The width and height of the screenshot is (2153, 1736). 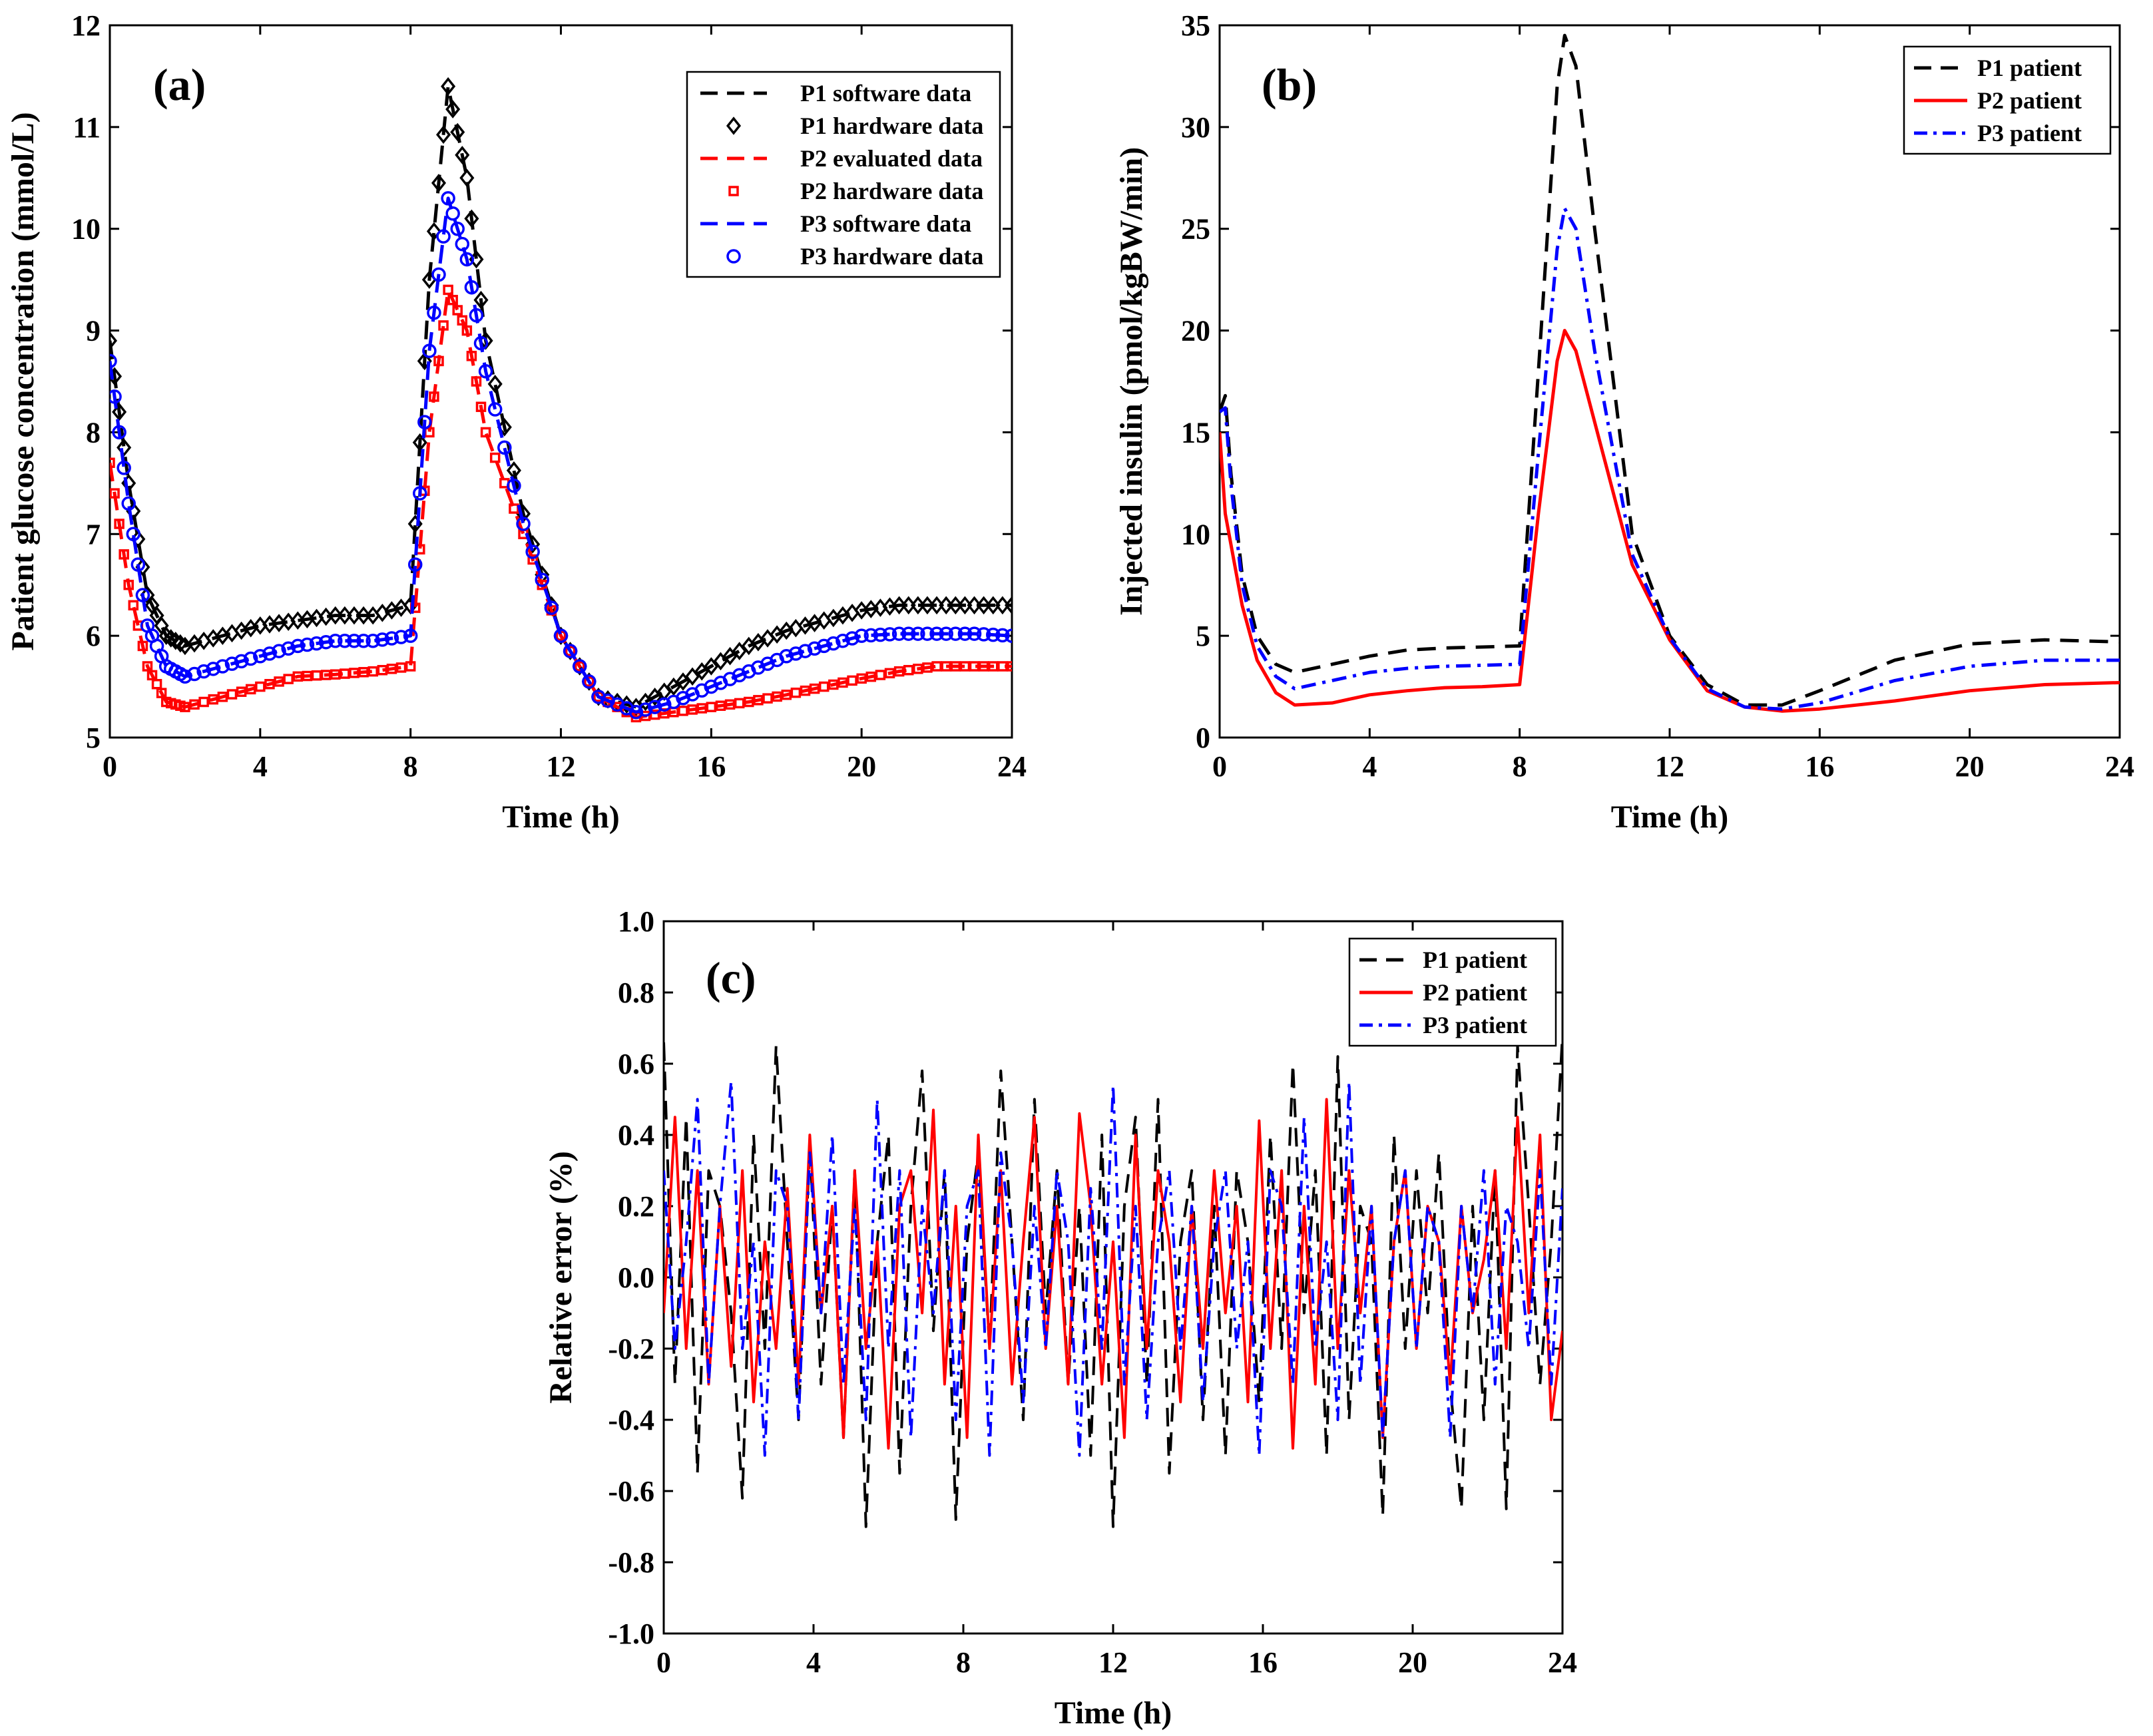 What do you see at coordinates (1195, 25) in the screenshot?
I see `y-tick-label: 35` at bounding box center [1195, 25].